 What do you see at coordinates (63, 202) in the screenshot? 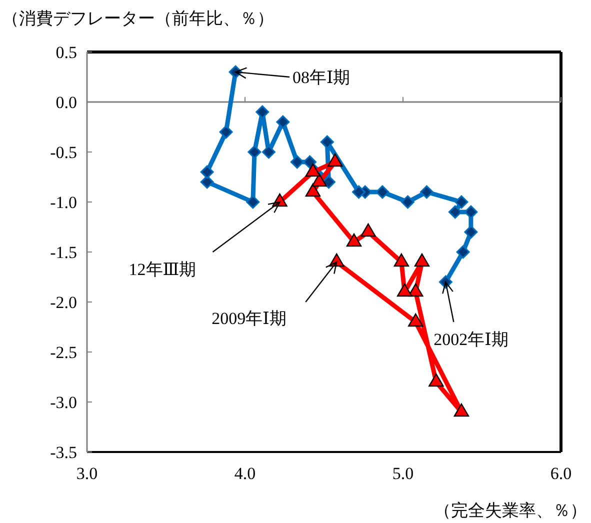
I see `y-tick-label: -1.0` at bounding box center [63, 202].